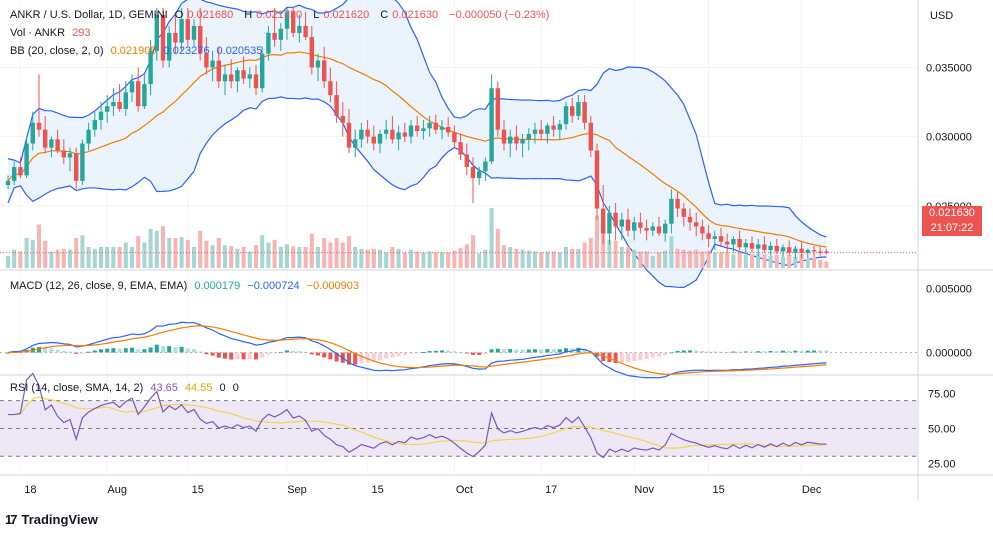 This screenshot has width=993, height=539. Describe the element at coordinates (942, 395) in the screenshot. I see `rsi-tick-label: 75.00` at that location.